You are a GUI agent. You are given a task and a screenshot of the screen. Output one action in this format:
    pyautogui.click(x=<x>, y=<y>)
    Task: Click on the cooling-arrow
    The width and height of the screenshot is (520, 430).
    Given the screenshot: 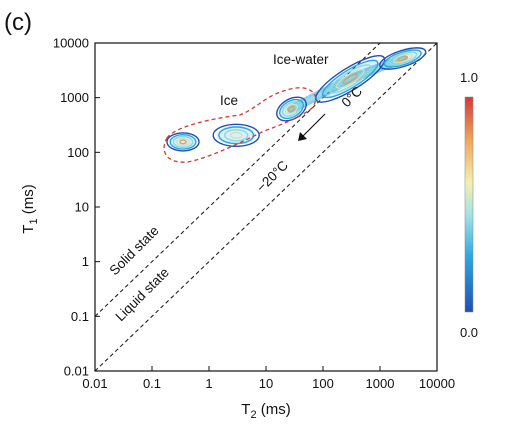 What is the action you would take?
    pyautogui.click(x=312, y=127)
    